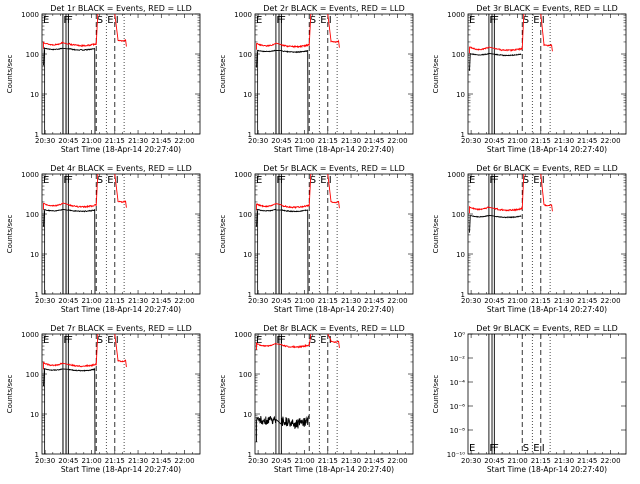 The width and height of the screenshot is (640, 484). What do you see at coordinates (458, 359) in the screenshot?
I see `y-tick-label: 10⁻²` at bounding box center [458, 359].